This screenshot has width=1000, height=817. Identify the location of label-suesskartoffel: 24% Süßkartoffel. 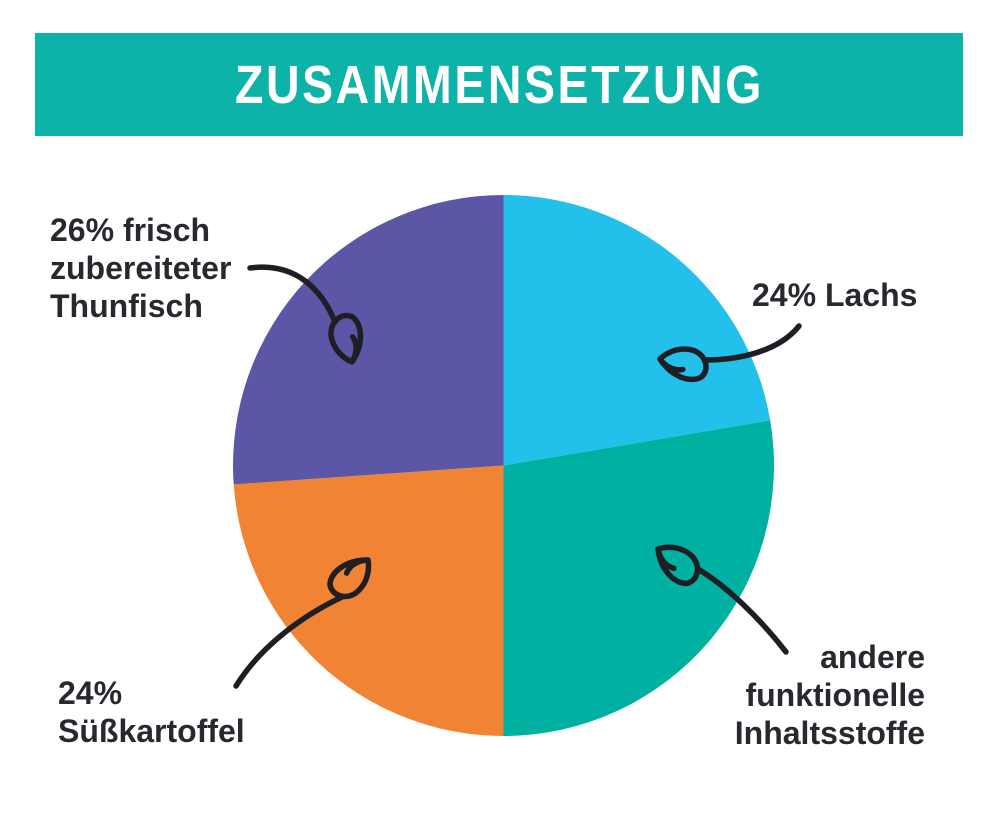
(151, 712).